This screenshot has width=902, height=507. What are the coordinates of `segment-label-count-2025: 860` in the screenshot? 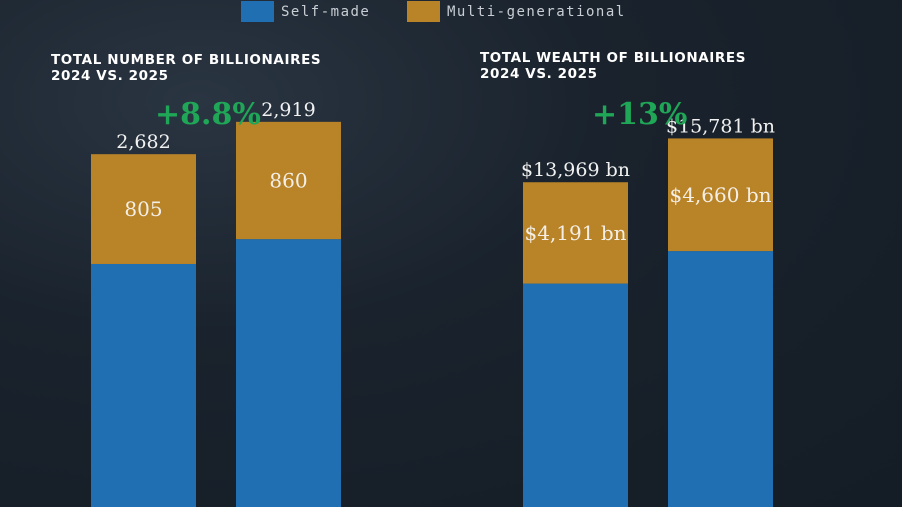 It's located at (288, 181).